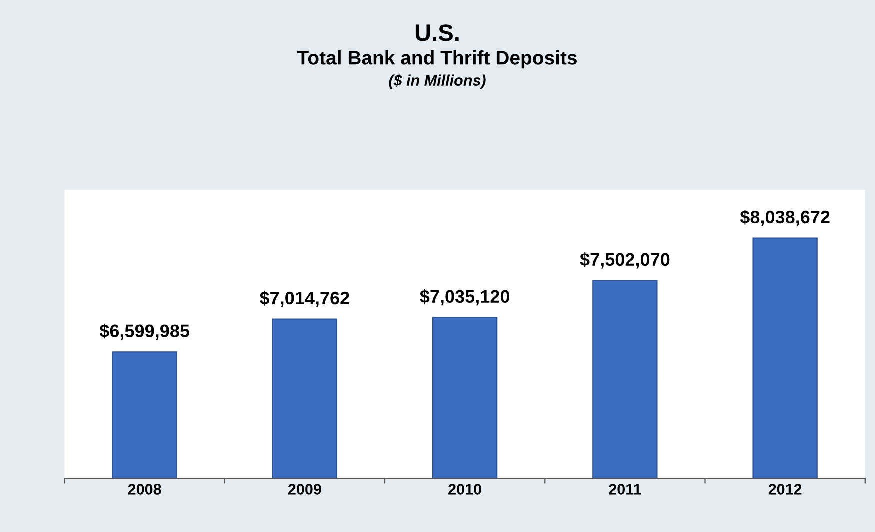 The width and height of the screenshot is (875, 532). What do you see at coordinates (785, 489) in the screenshot?
I see `x-tick-label: 2012` at bounding box center [785, 489].